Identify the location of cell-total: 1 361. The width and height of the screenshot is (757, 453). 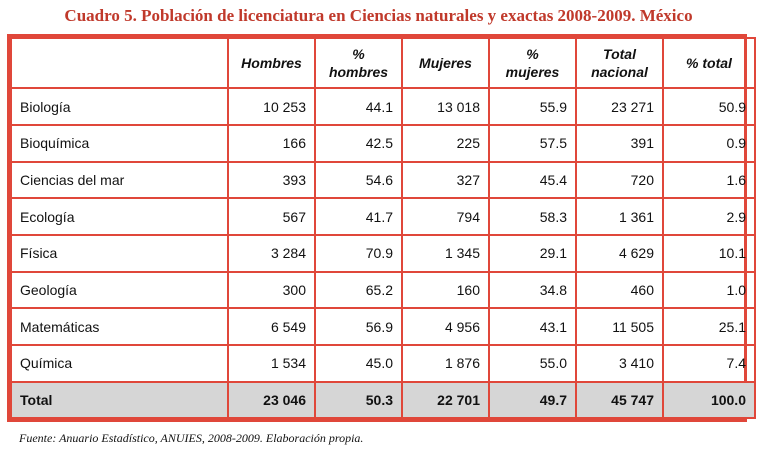
(619, 216).